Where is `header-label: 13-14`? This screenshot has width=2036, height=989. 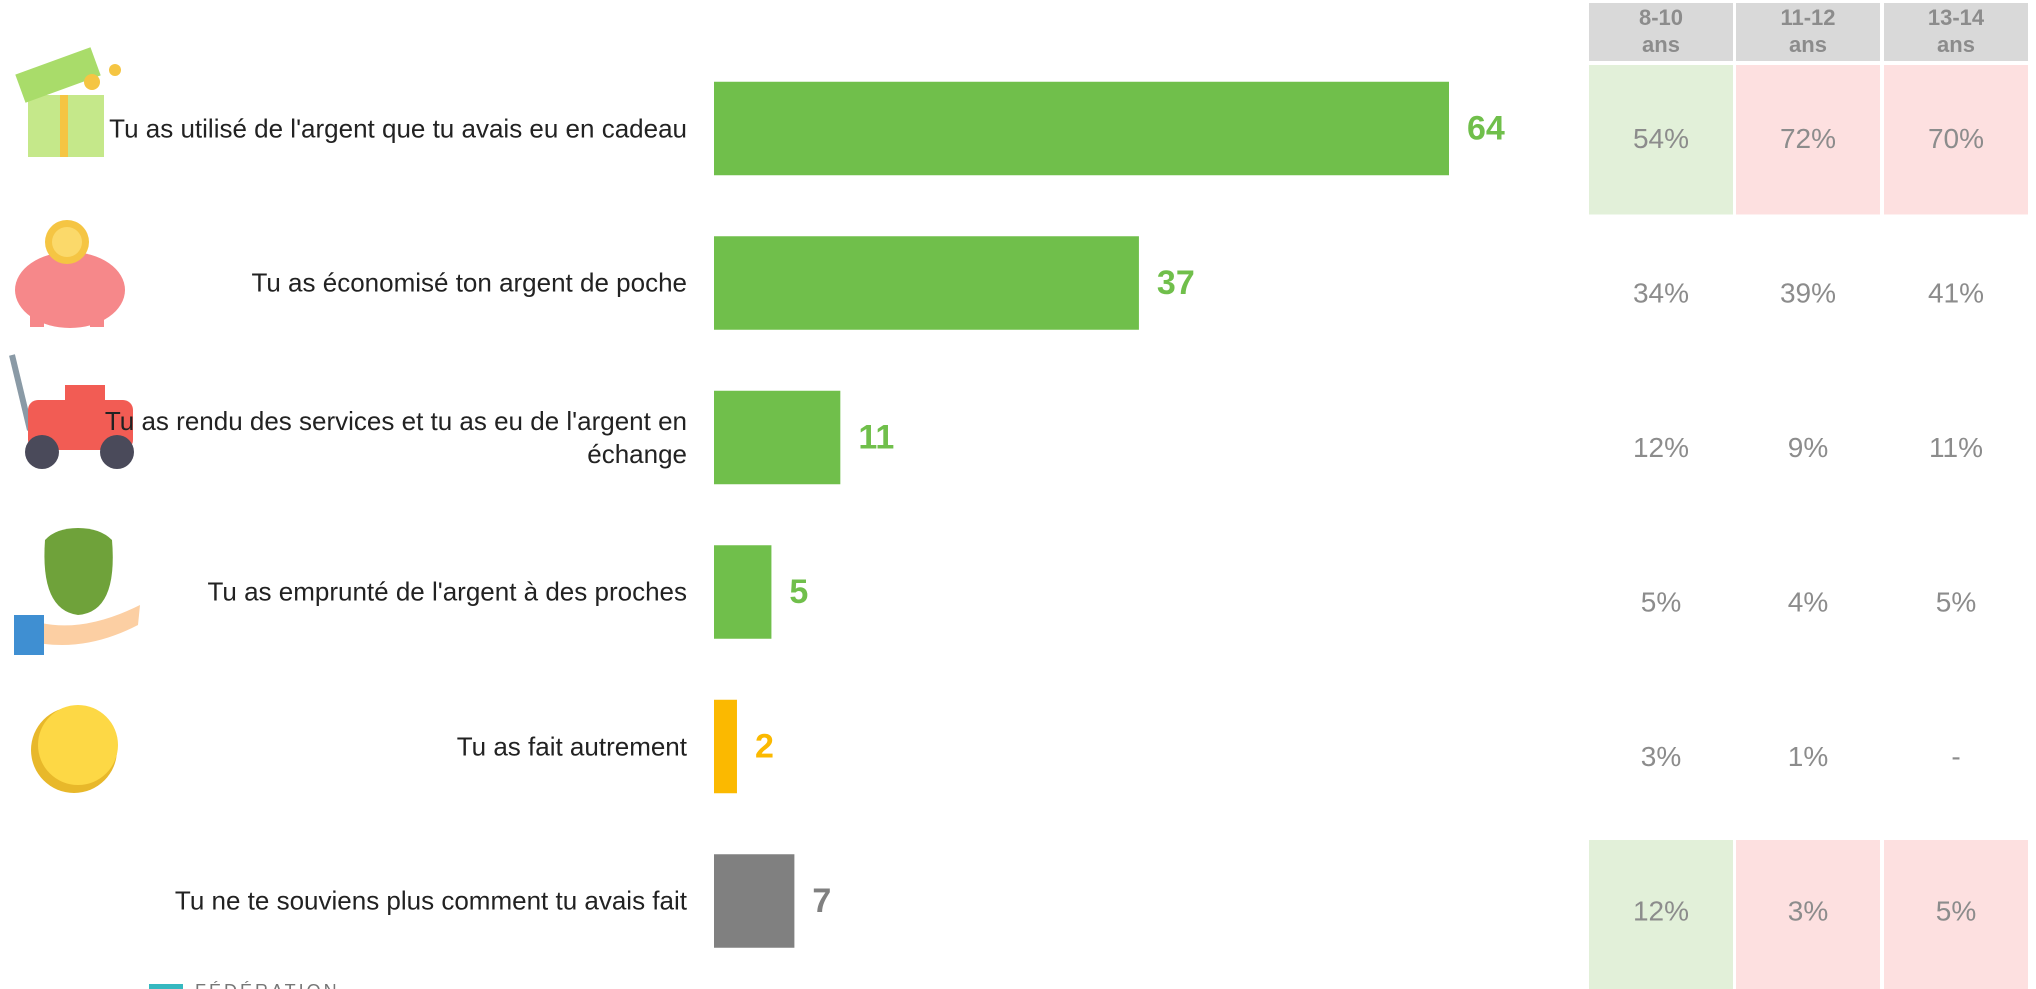 header-label: 13-14 is located at coordinates (1956, 17).